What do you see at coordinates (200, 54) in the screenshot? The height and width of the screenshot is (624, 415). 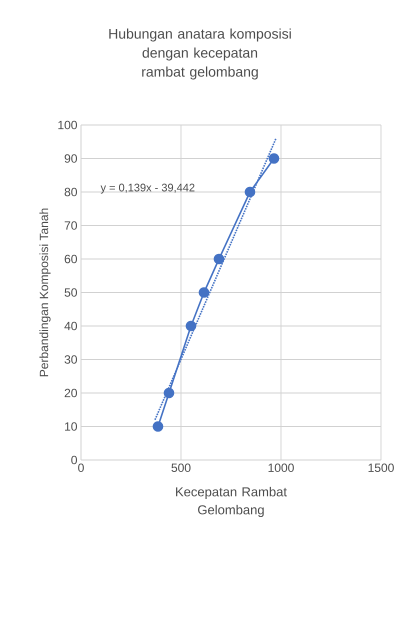 I see `chart-title: Hubungan anatara komposisi dengan kecepatan rambat gelombang` at bounding box center [200, 54].